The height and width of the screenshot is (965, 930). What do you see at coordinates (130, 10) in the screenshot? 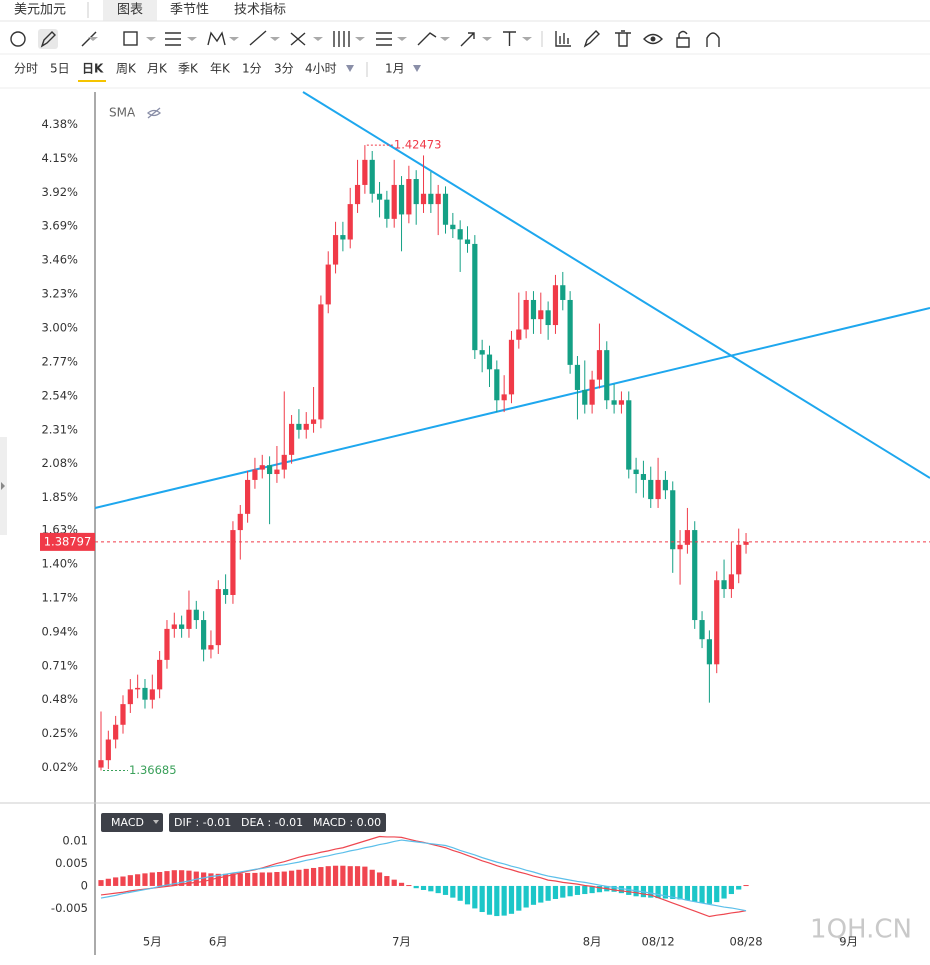
I see `tab: 图表` at bounding box center [130, 10].